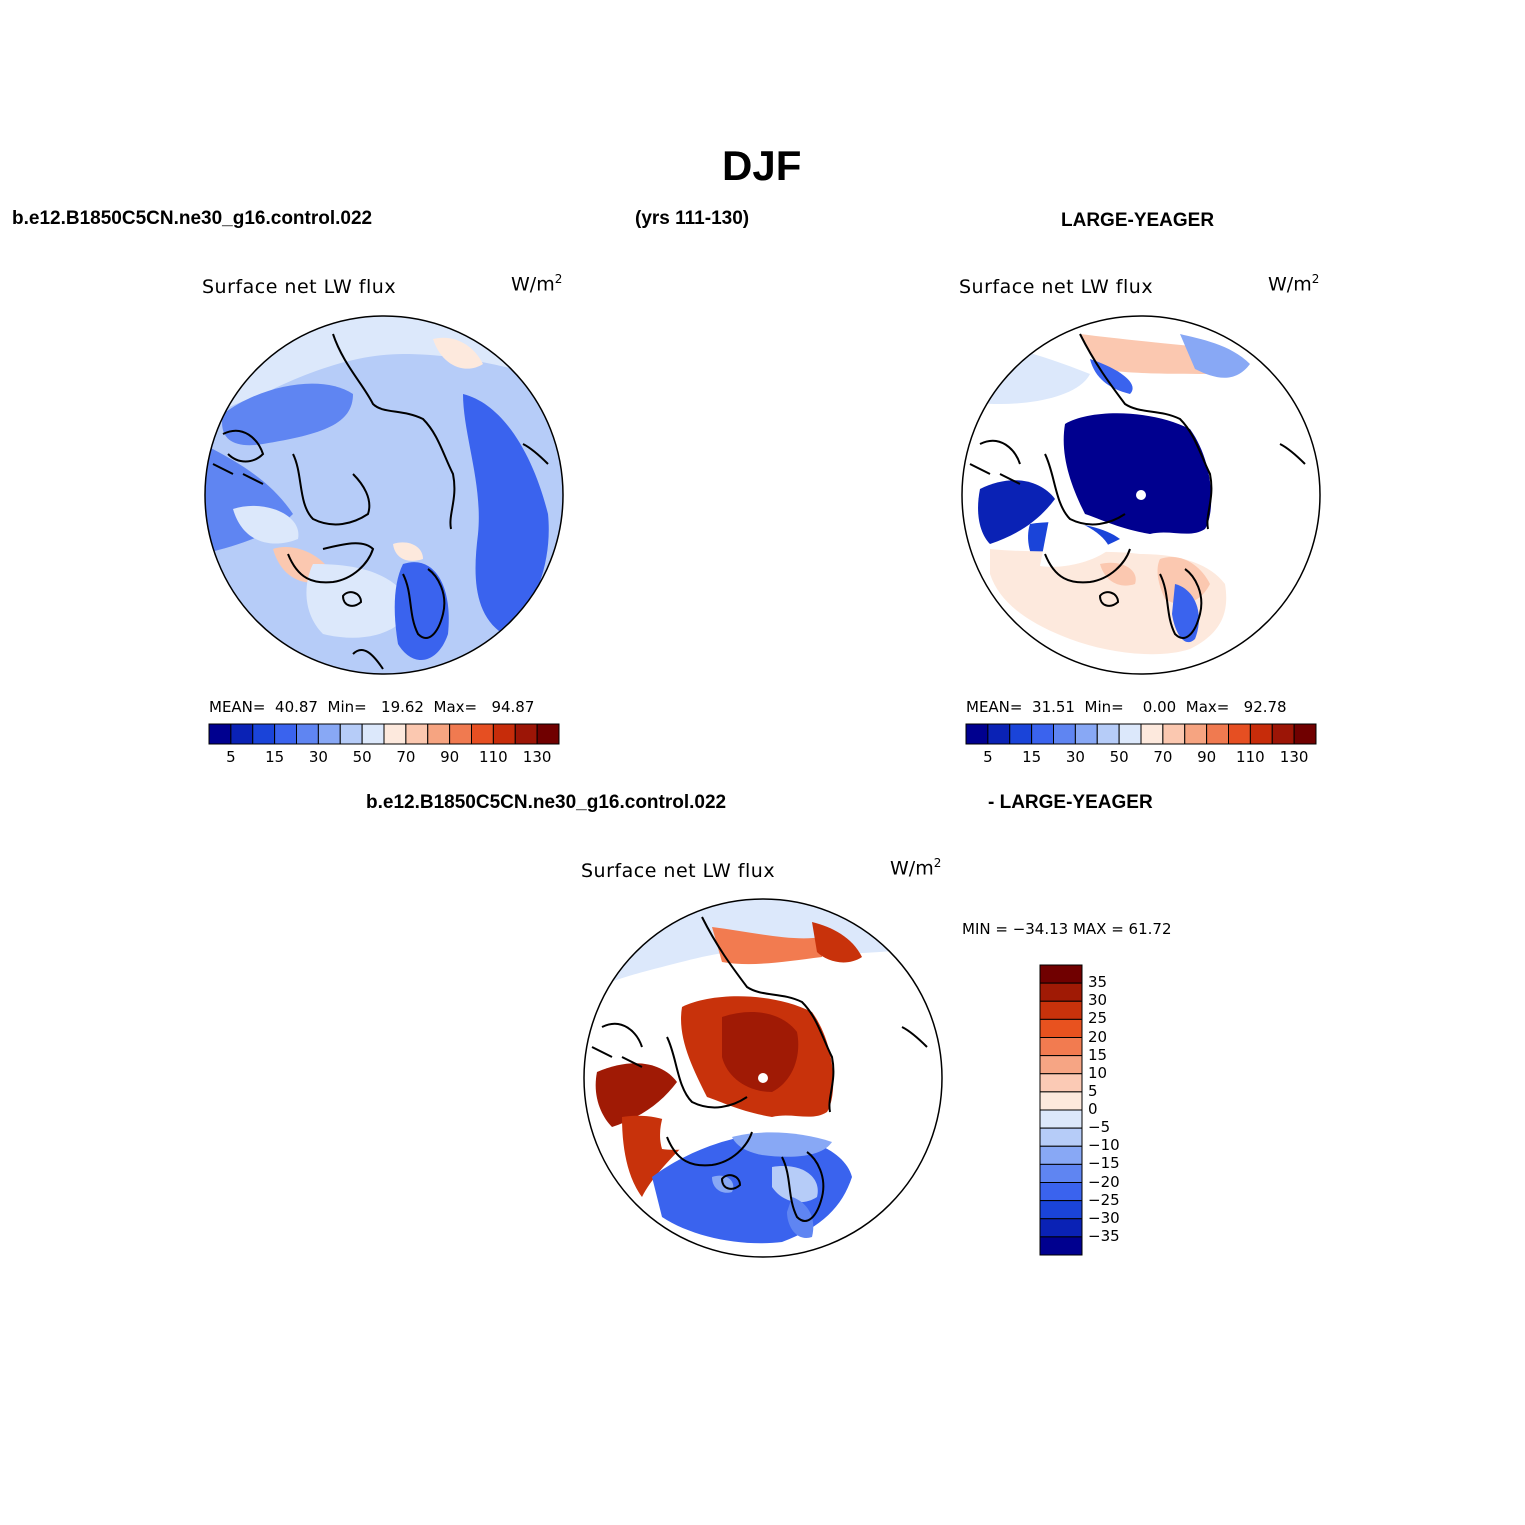 The image size is (1525, 1525). What do you see at coordinates (192, 218) in the screenshot?
I see `case-header: b.e12.B1850C5CN.ne30_g16.control.022` at bounding box center [192, 218].